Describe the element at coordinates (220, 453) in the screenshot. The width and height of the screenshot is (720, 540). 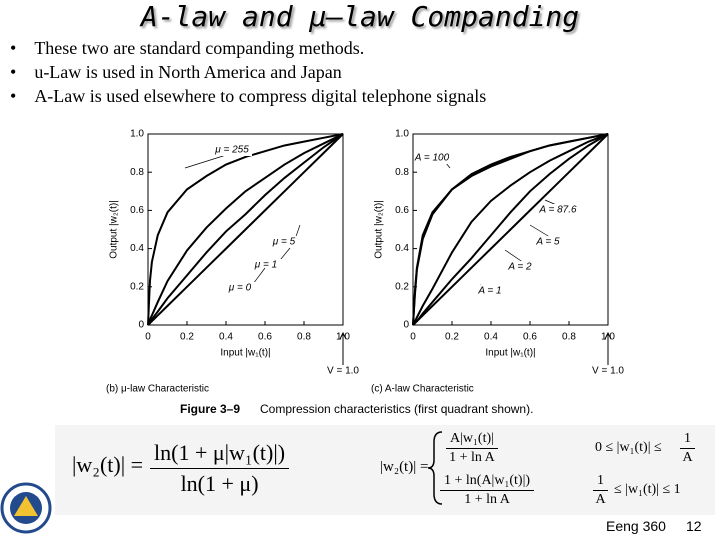
I see `numerator: ln(1 + μ|w₁(t)|)` at that location.